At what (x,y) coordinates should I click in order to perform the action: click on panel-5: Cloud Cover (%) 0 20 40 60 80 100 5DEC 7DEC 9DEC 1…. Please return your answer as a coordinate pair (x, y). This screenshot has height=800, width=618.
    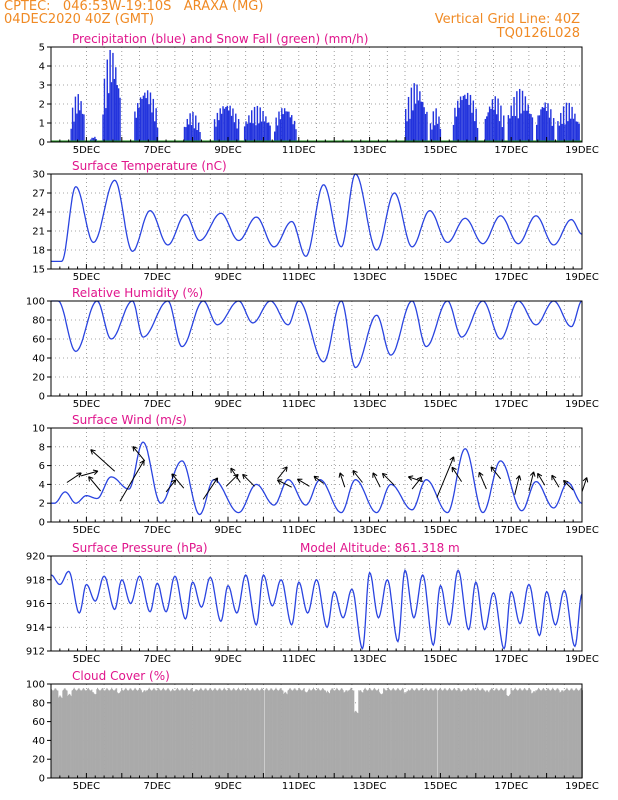
    Looking at the image, I should click on (312, 730).